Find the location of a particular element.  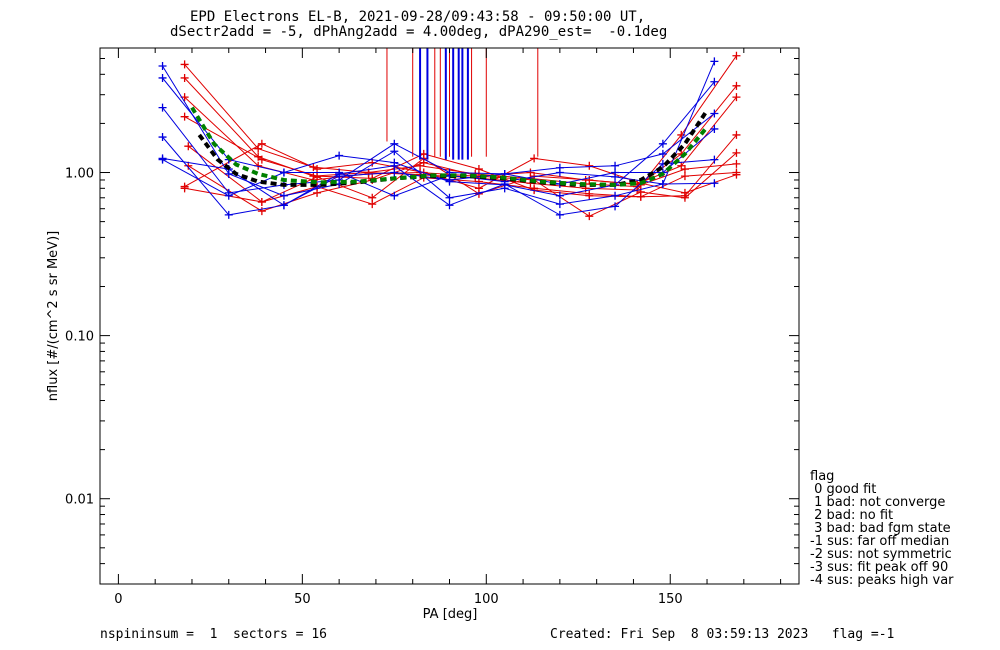

legend-item: 0 good fit is located at coordinates (843, 489).